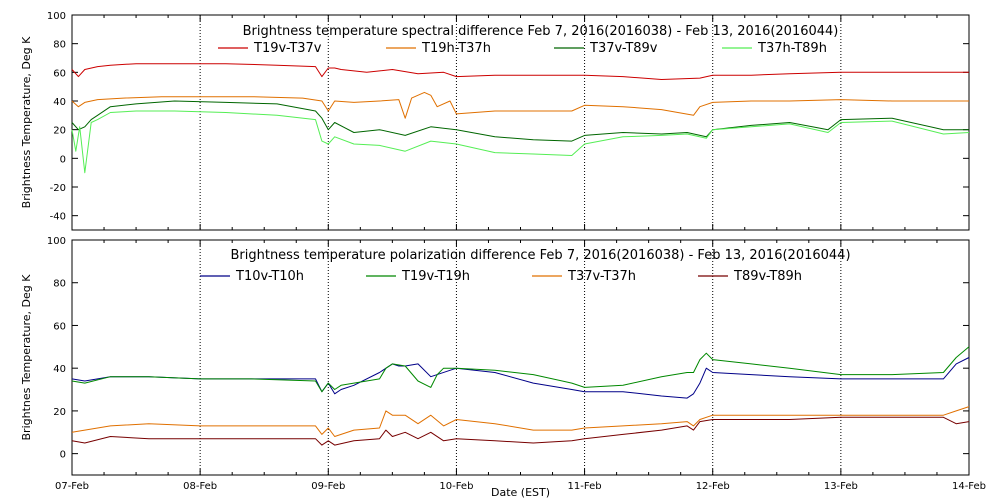 The width and height of the screenshot is (1000, 504). Describe the element at coordinates (456, 48) in the screenshot. I see `legend-label: T19h-T37h` at that location.